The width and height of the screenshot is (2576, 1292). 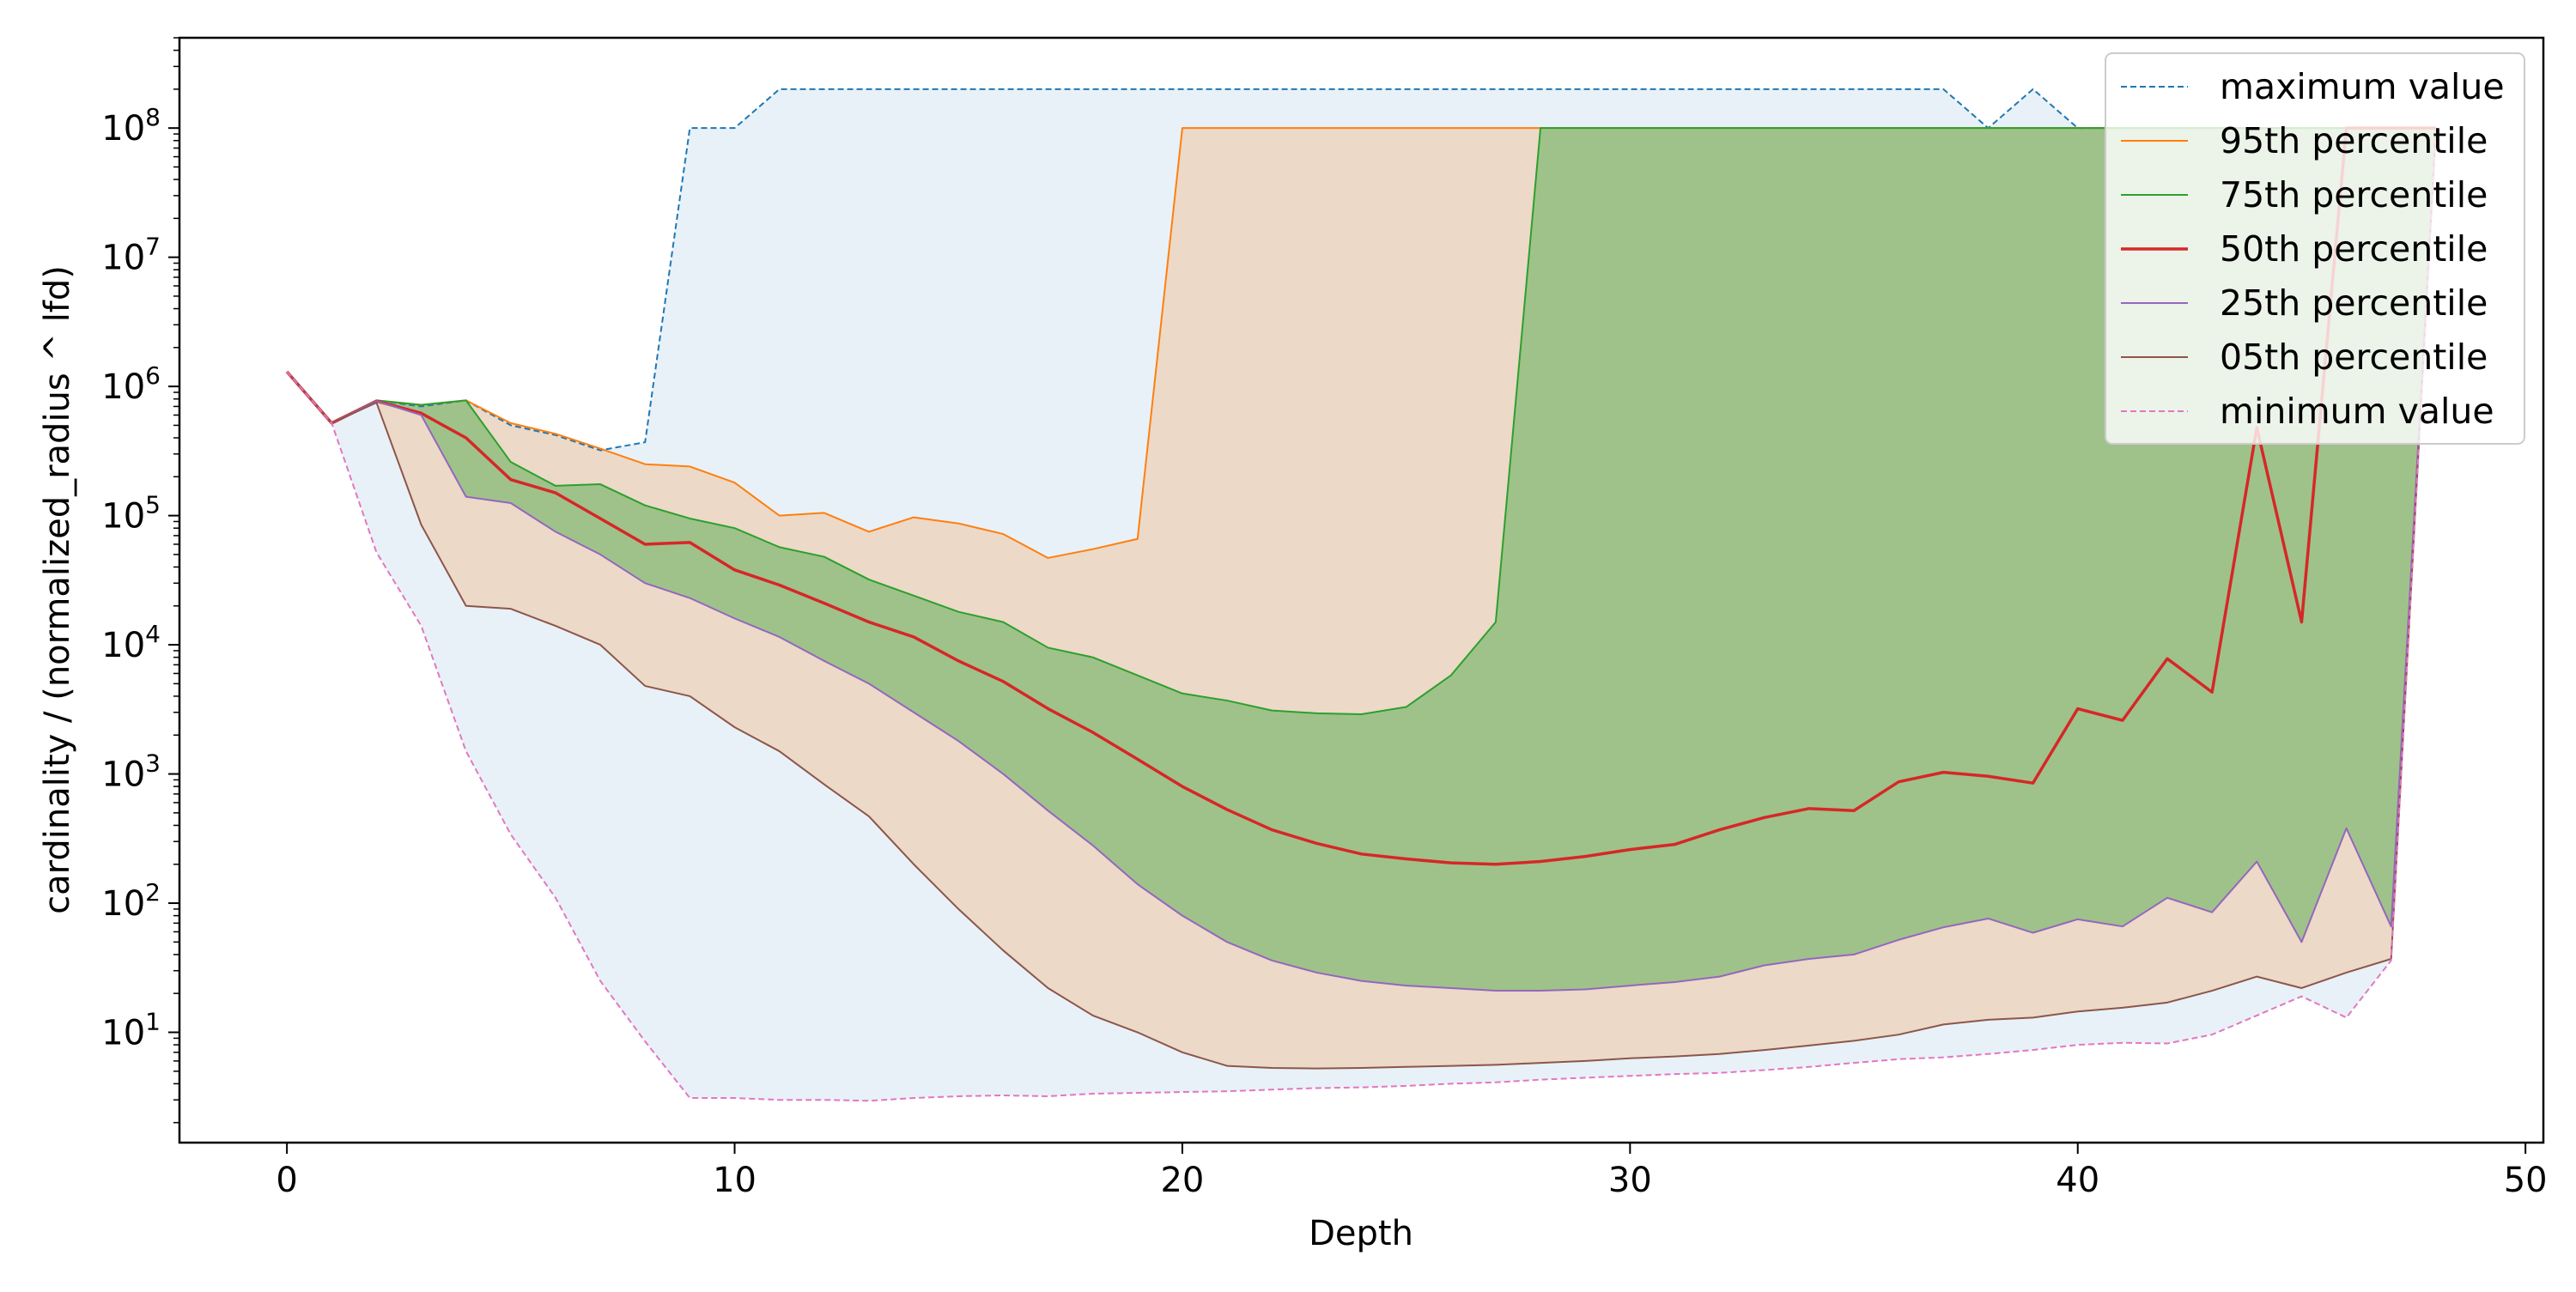 I want to click on legend-label: 50th percentile, so click(x=2354, y=249).